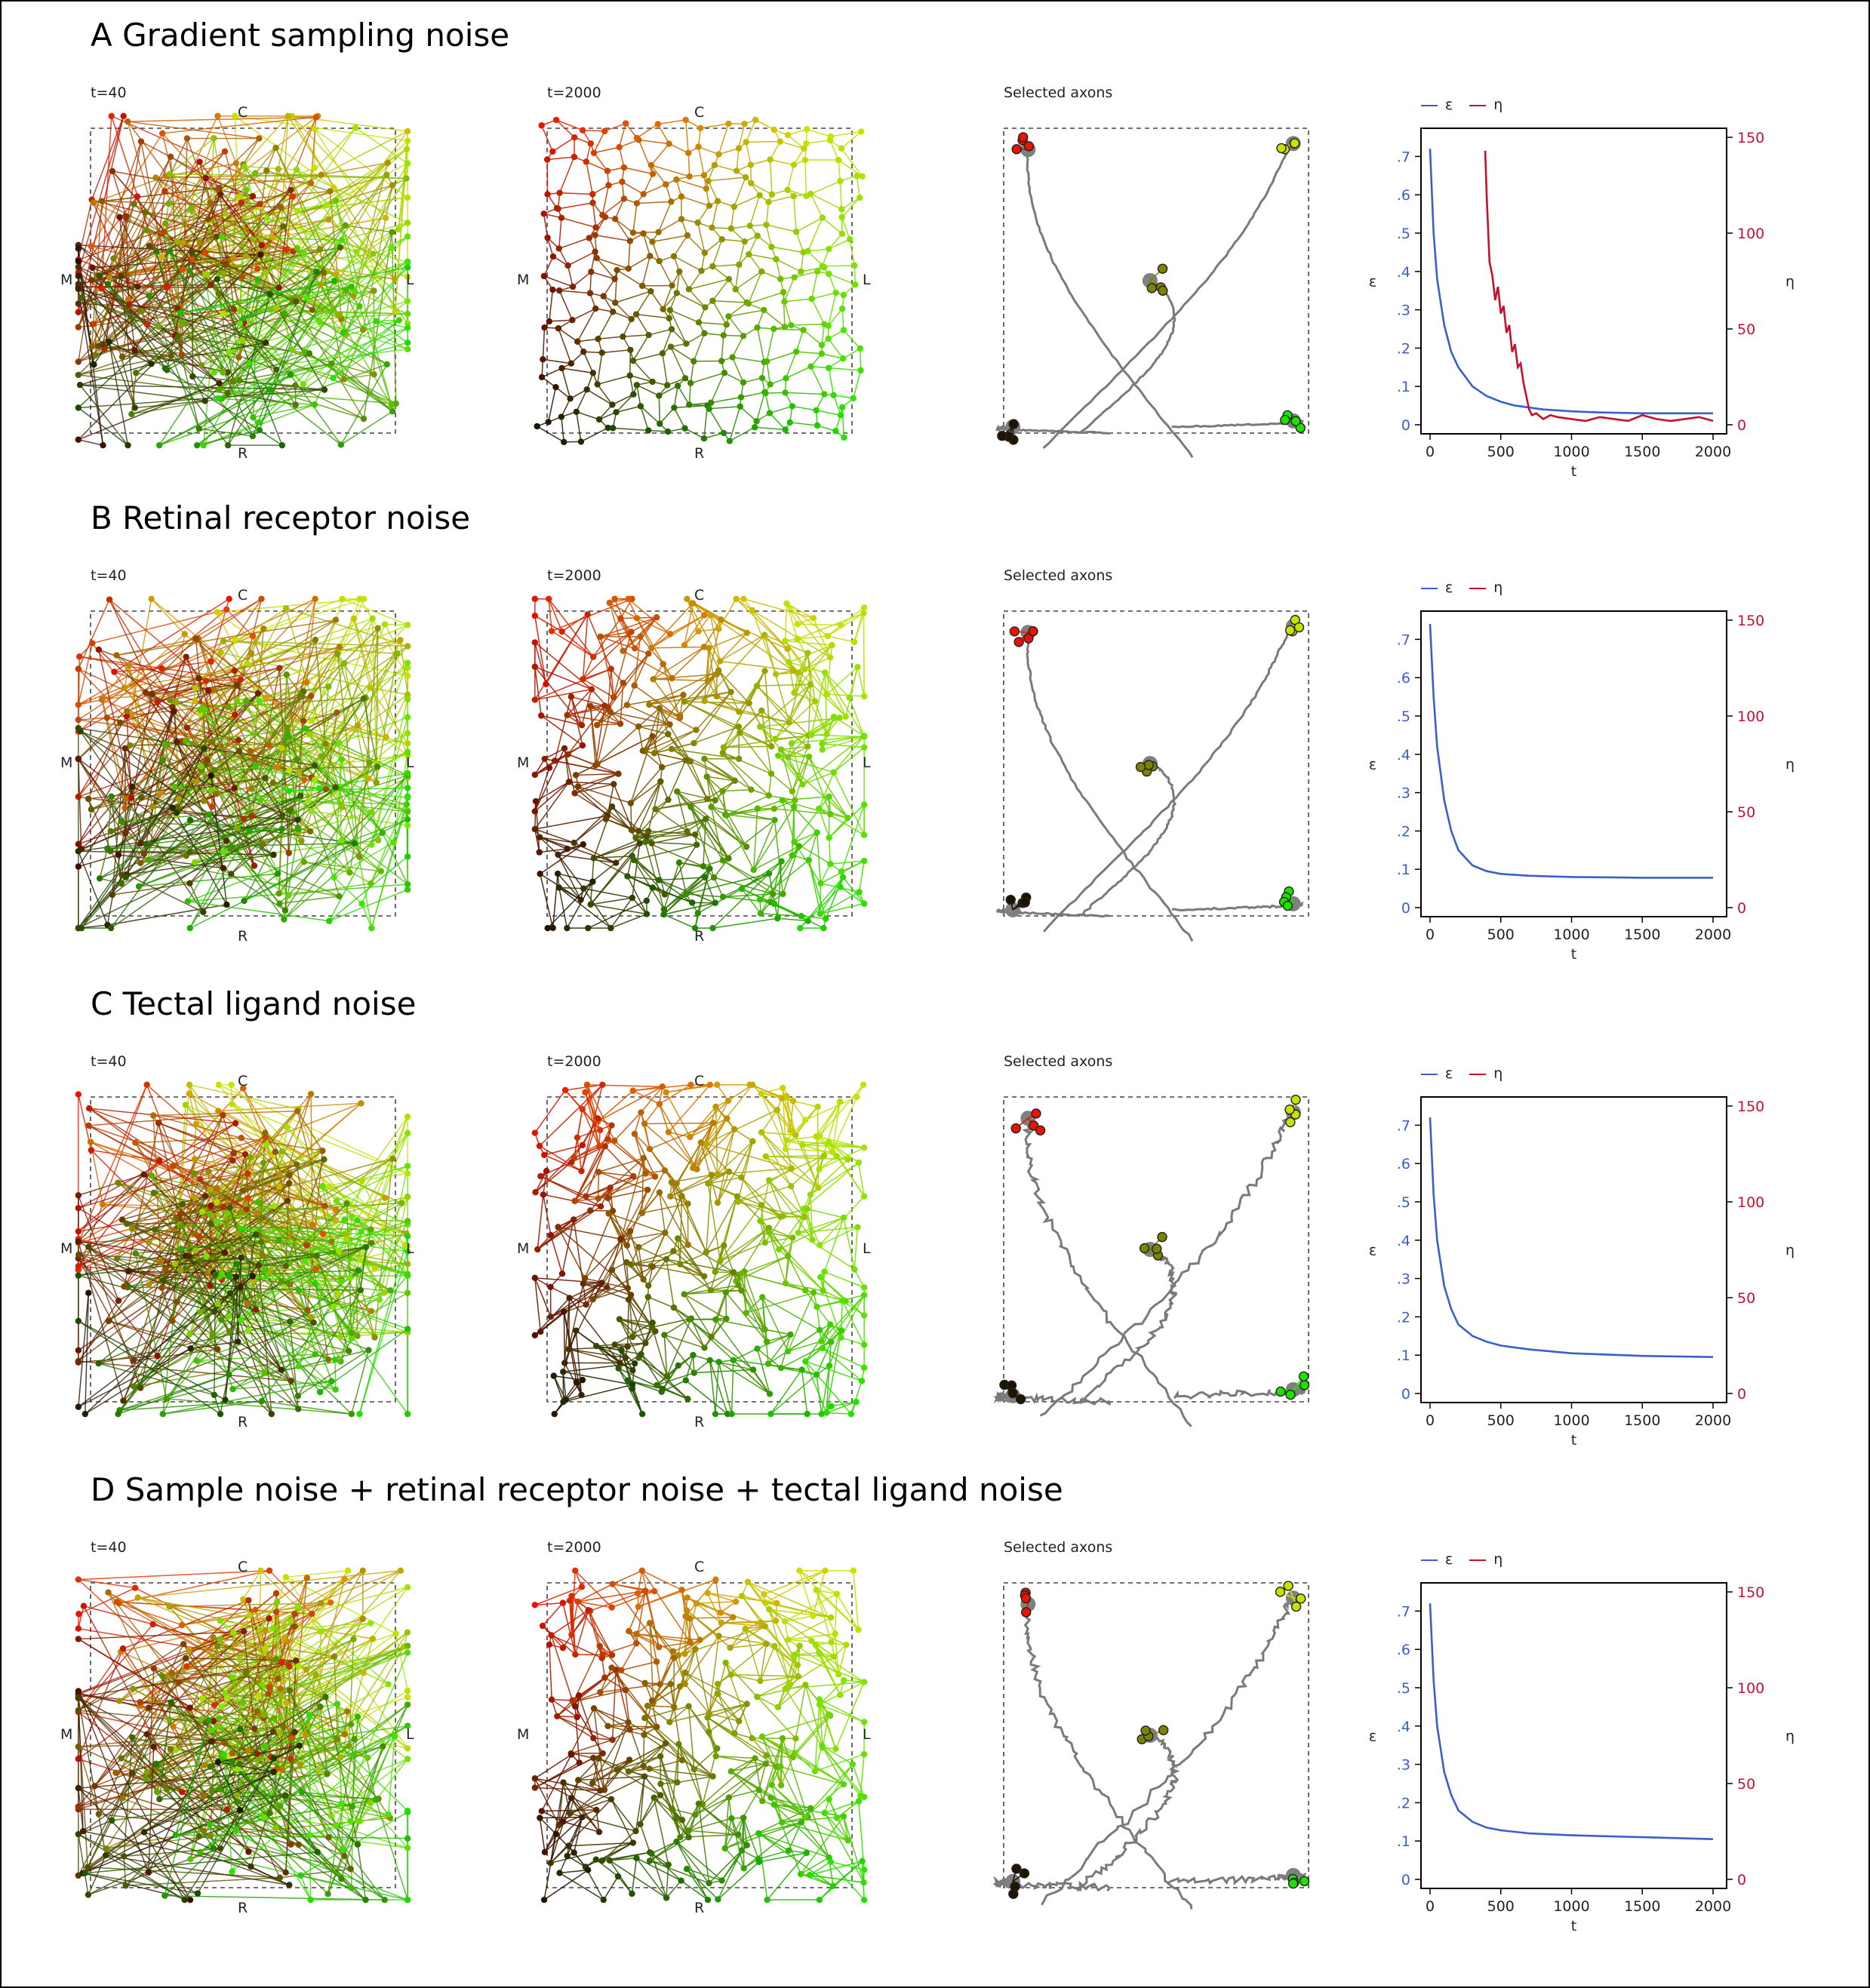 The height and width of the screenshot is (1988, 1870). What do you see at coordinates (109, 576) in the screenshot?
I see `time-label: t=40` at bounding box center [109, 576].